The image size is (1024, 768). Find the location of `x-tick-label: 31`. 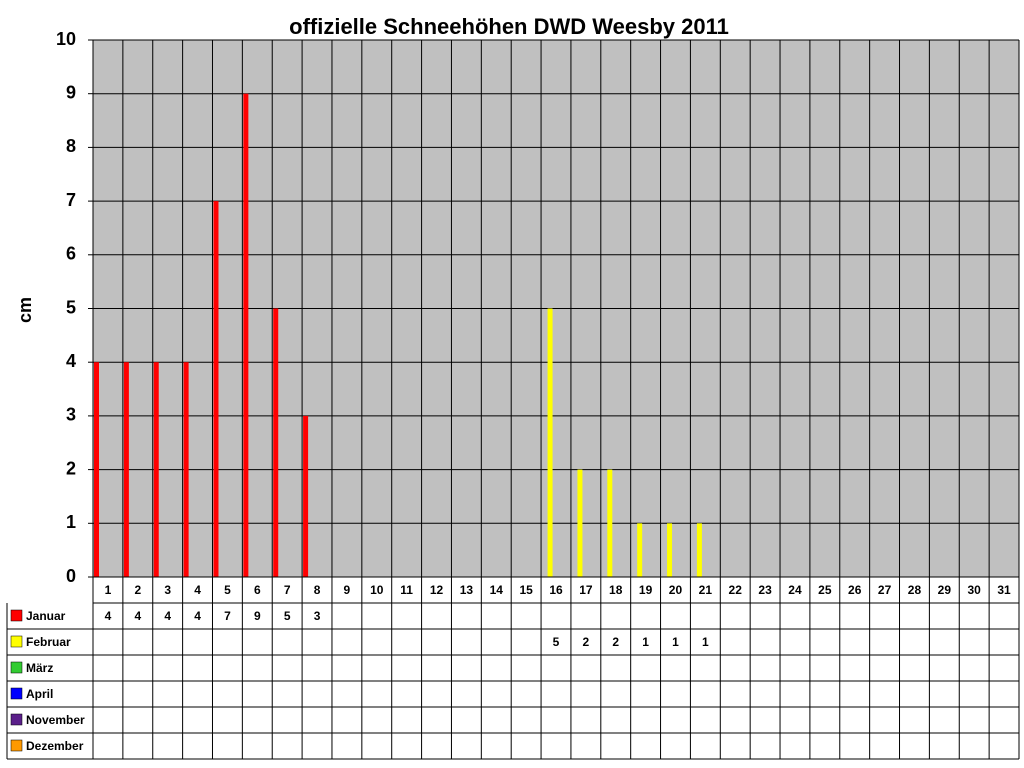

x-tick-label: 31 is located at coordinates (1004, 590).